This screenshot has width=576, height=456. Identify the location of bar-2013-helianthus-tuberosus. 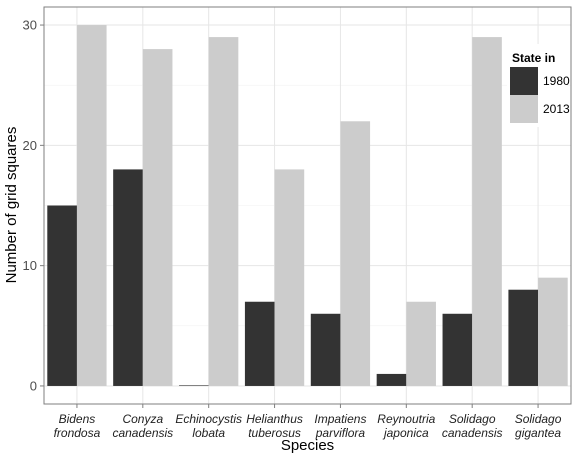
(289, 277).